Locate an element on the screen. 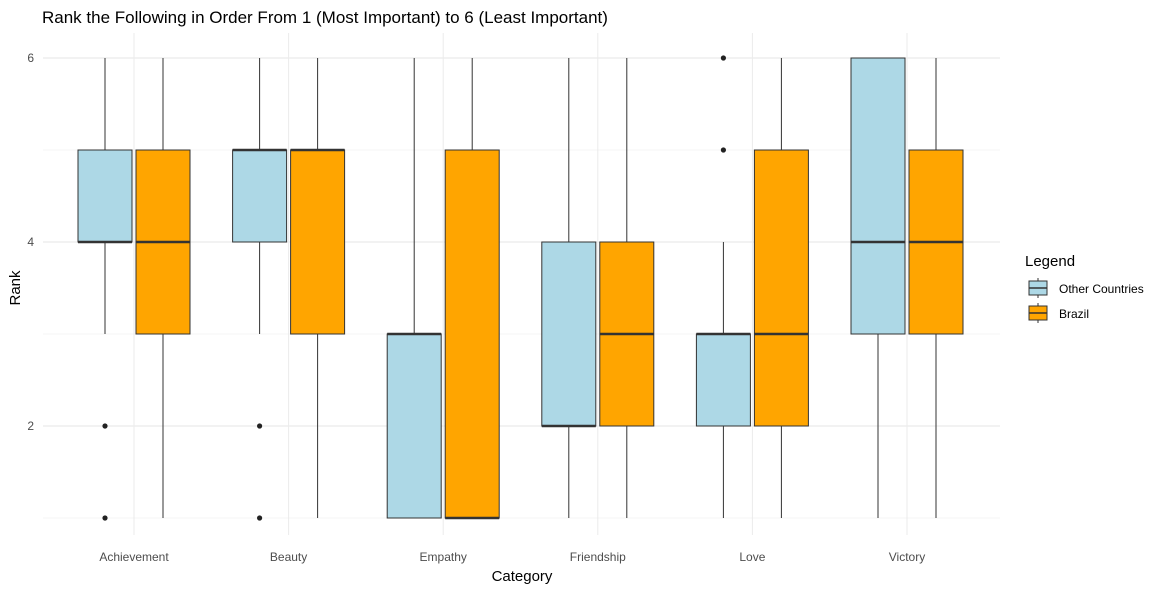 The image size is (1166, 591). y-tick-label: 2 is located at coordinates (30, 426).